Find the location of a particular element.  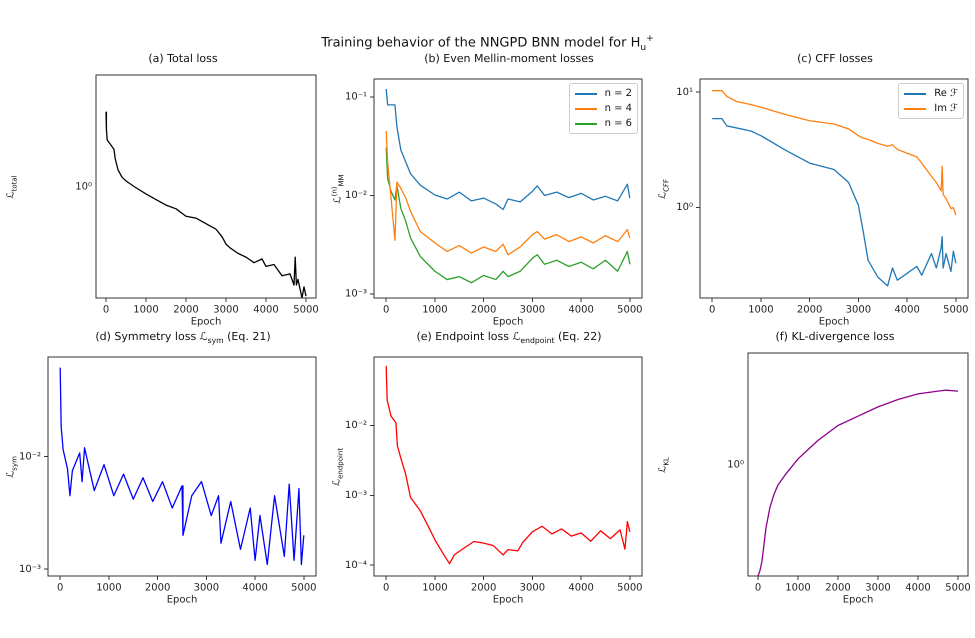

legend-label: n = 2 is located at coordinates (618, 93).